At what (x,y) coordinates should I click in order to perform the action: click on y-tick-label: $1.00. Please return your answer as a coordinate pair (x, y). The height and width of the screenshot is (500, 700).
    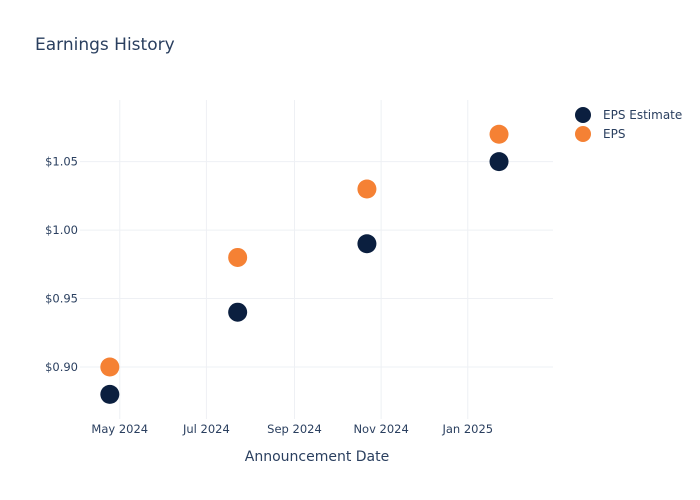
    Looking at the image, I should click on (61, 230).